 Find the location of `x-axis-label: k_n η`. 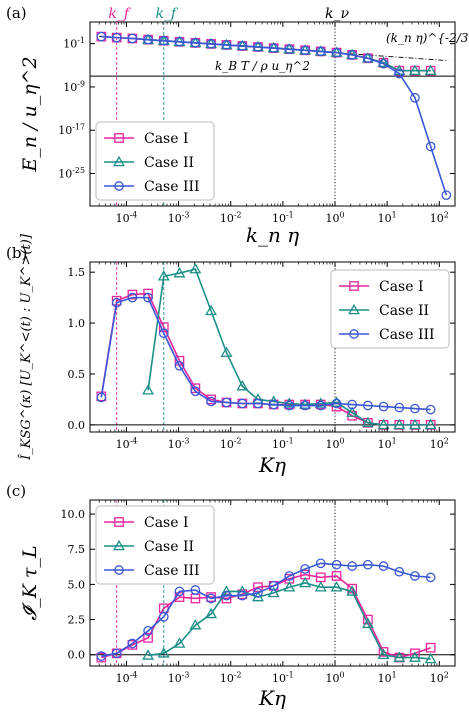

x-axis-label: k_n η is located at coordinates (272, 235).